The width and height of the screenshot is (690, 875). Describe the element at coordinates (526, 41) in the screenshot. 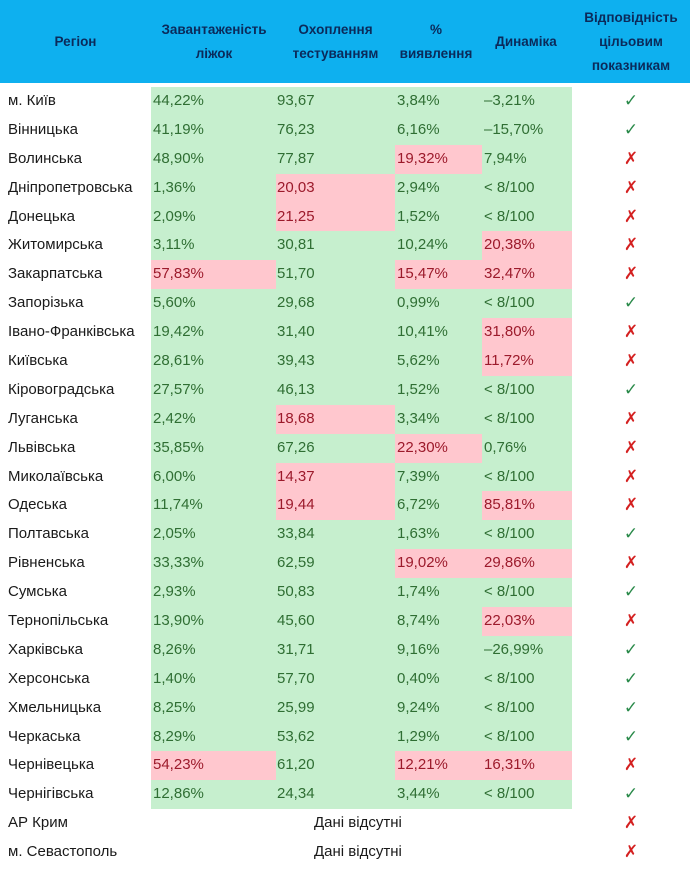

I see `header-dynamics-label: Динаміка` at that location.